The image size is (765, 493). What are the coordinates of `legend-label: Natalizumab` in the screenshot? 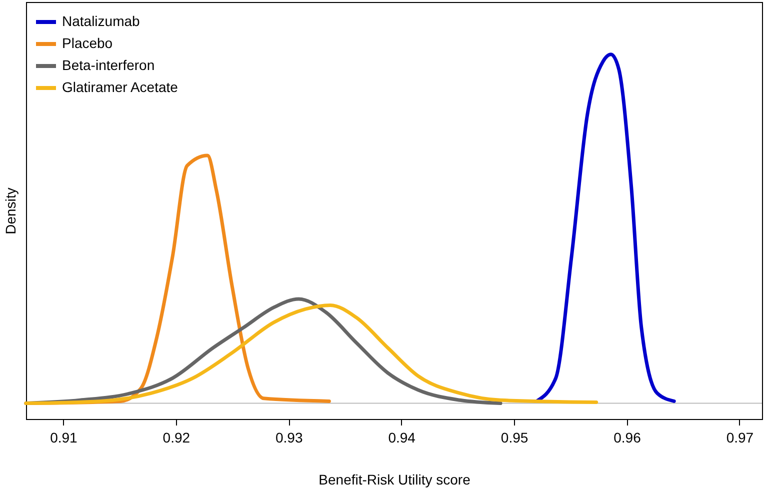 It's located at (101, 21).